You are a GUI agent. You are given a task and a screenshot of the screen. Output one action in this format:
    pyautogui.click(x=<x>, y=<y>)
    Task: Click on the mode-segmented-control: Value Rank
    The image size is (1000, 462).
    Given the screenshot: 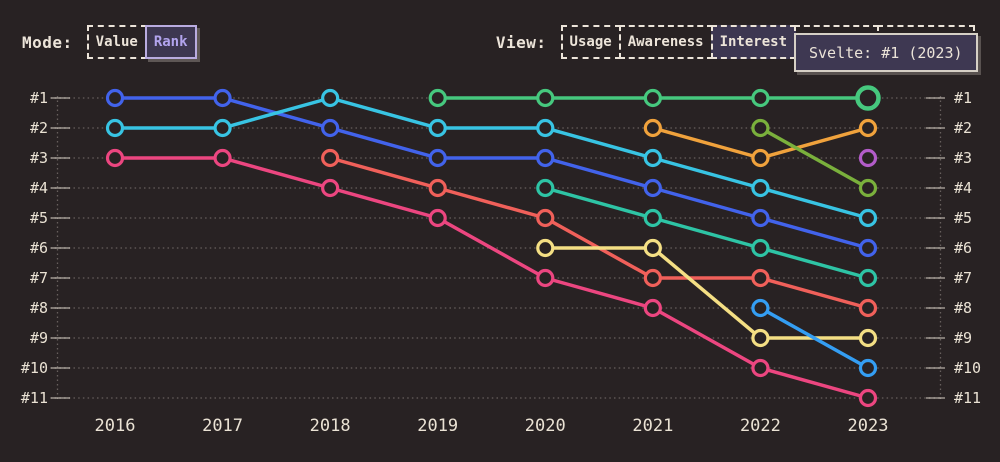 What is the action you would take?
    pyautogui.click(x=141, y=42)
    